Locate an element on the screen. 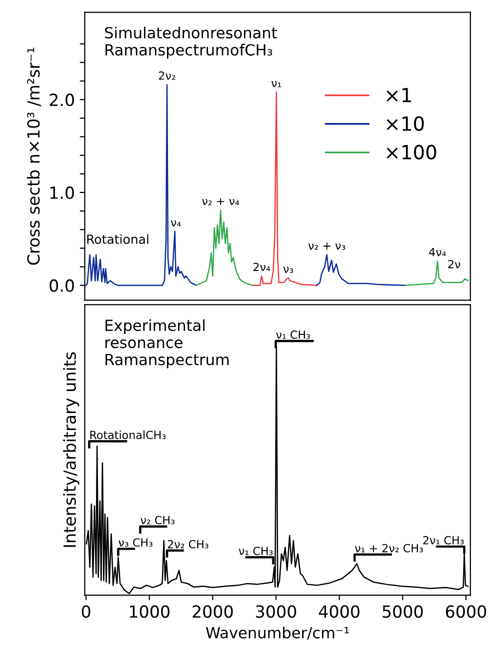 The height and width of the screenshot is (647, 490). x-tick-label: 2000 is located at coordinates (212, 611).